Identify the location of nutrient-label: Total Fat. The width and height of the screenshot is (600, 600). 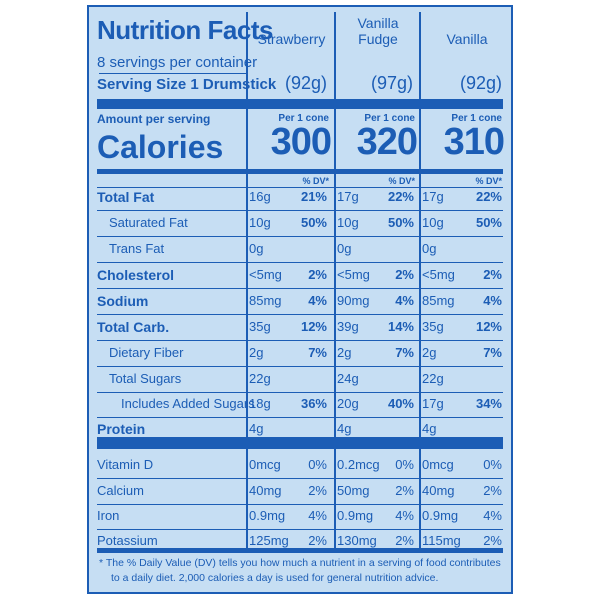
(126, 197).